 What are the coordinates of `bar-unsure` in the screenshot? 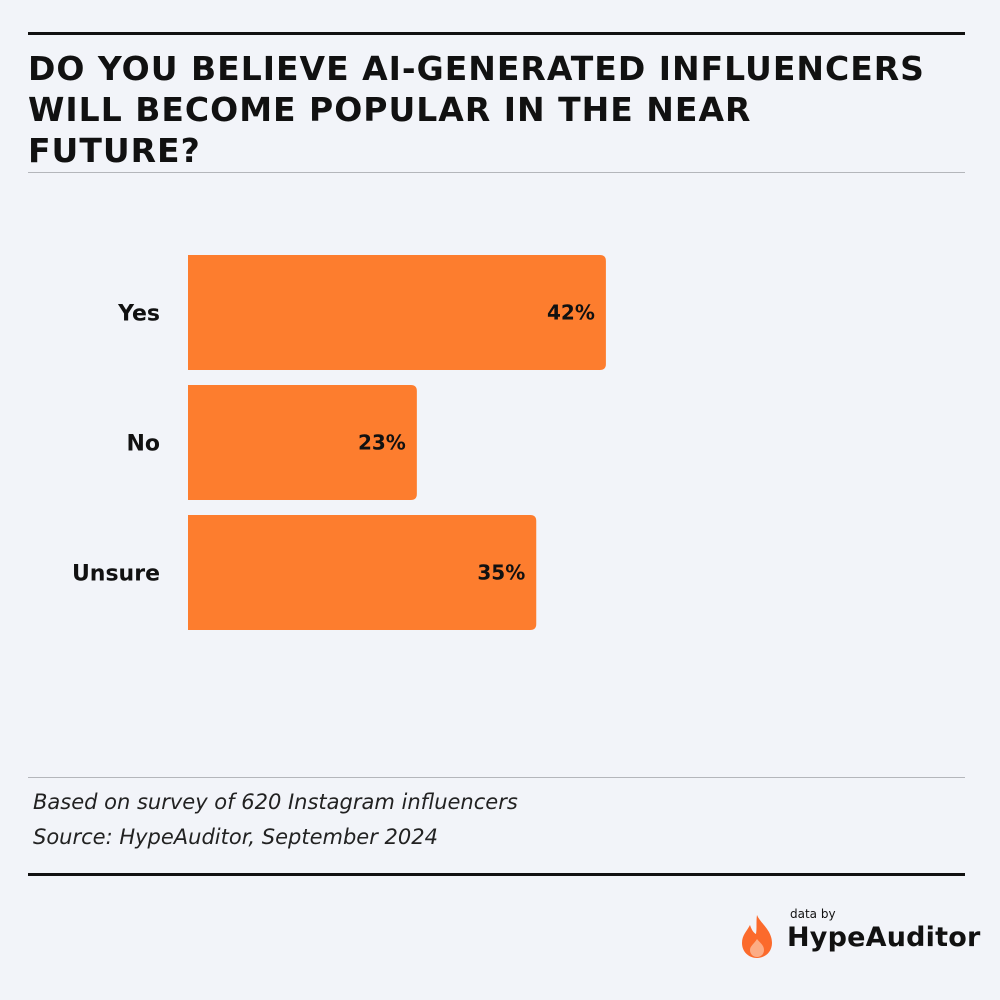 It's located at (362, 572).